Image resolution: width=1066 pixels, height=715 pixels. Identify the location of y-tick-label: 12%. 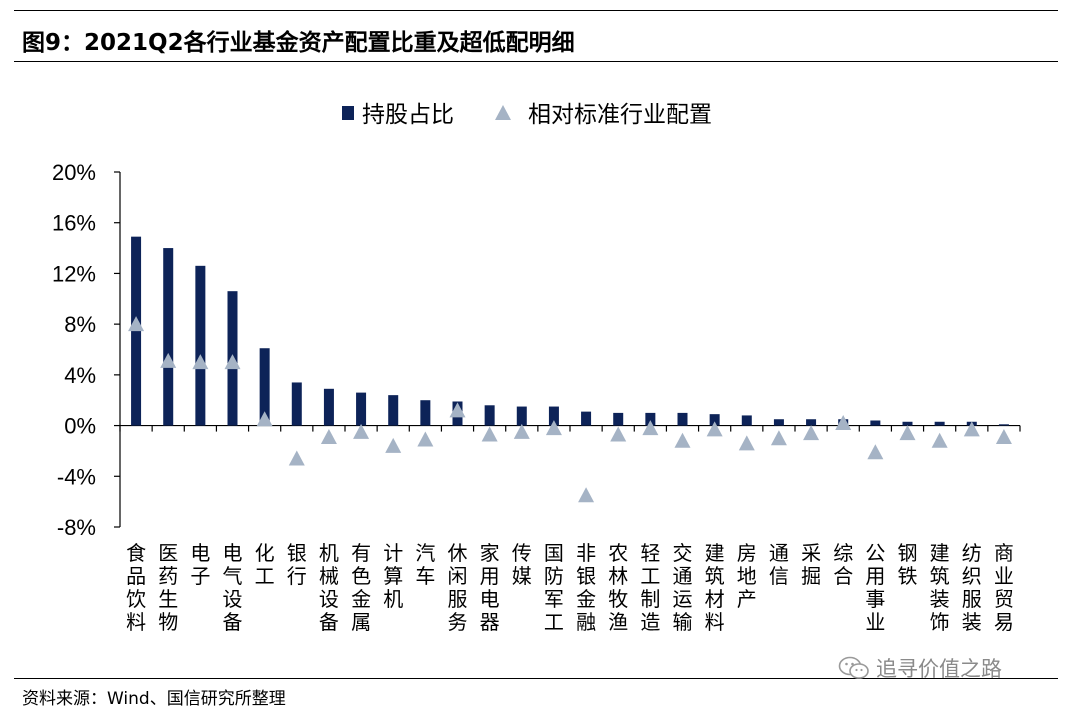
(74, 273).